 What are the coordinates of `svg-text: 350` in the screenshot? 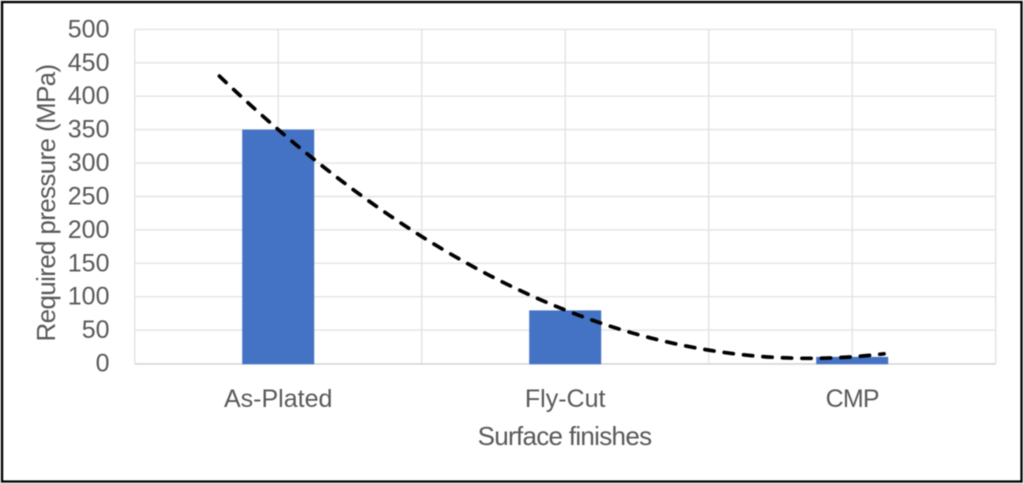 It's located at (89, 130).